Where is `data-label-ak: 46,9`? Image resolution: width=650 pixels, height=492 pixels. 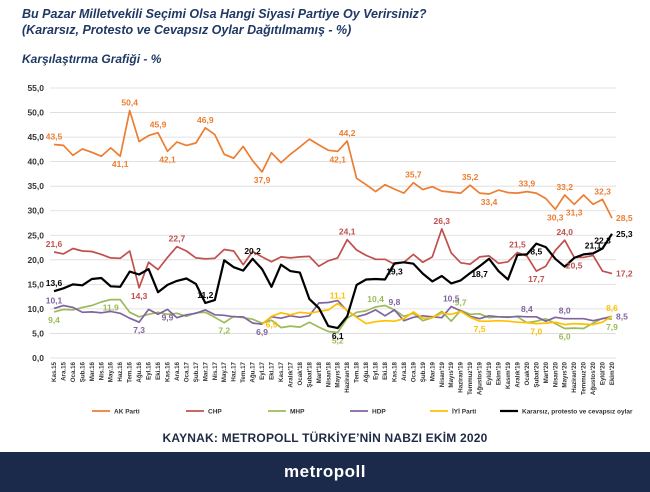 data-label-ak: 46,9 is located at coordinates (205, 120).